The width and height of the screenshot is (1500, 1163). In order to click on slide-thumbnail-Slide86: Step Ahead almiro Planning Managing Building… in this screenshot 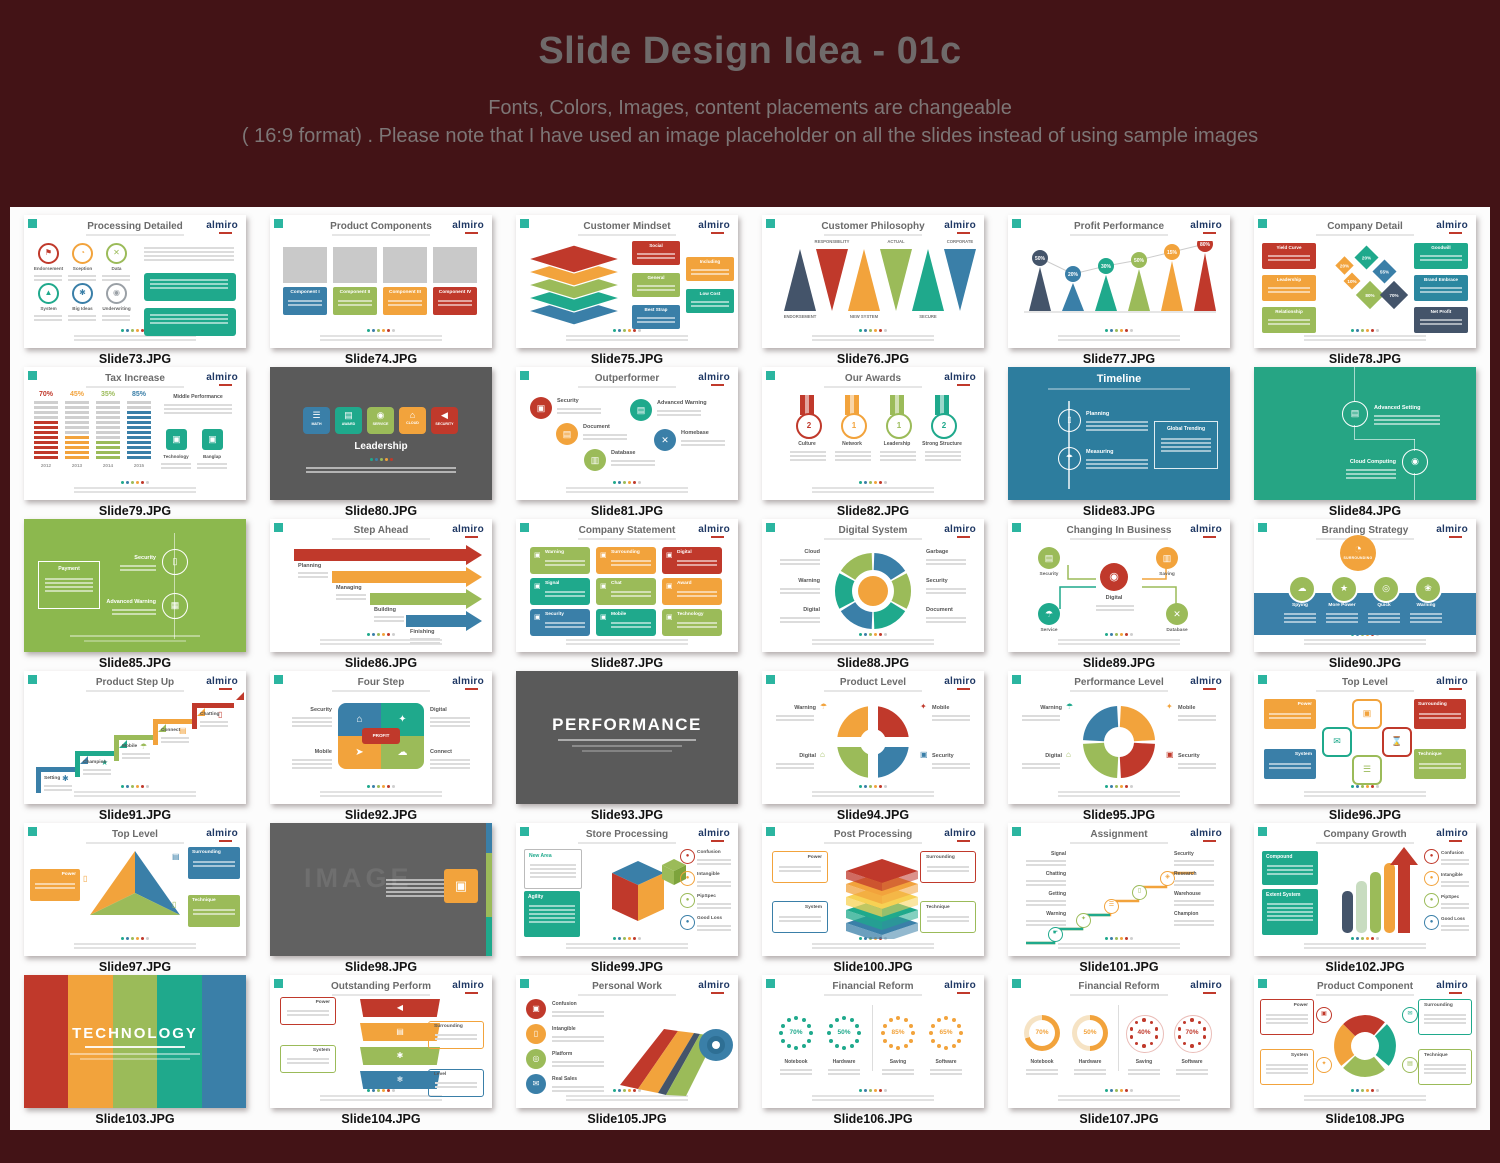, I will do `click(381, 585)`.